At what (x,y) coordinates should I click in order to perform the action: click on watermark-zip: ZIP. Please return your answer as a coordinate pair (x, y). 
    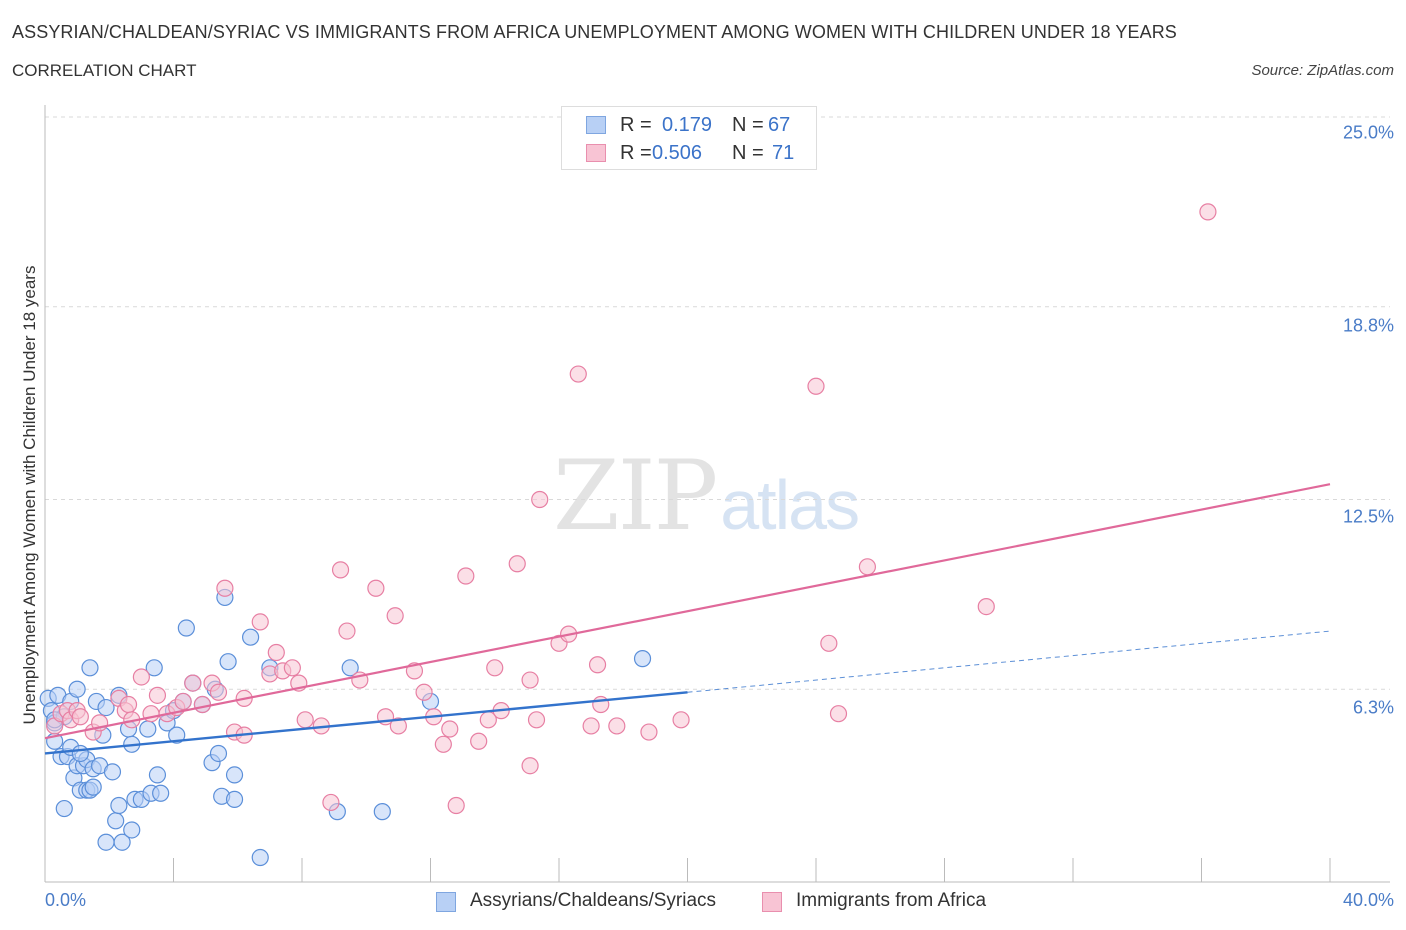
    Looking at the image, I should click on (635, 496).